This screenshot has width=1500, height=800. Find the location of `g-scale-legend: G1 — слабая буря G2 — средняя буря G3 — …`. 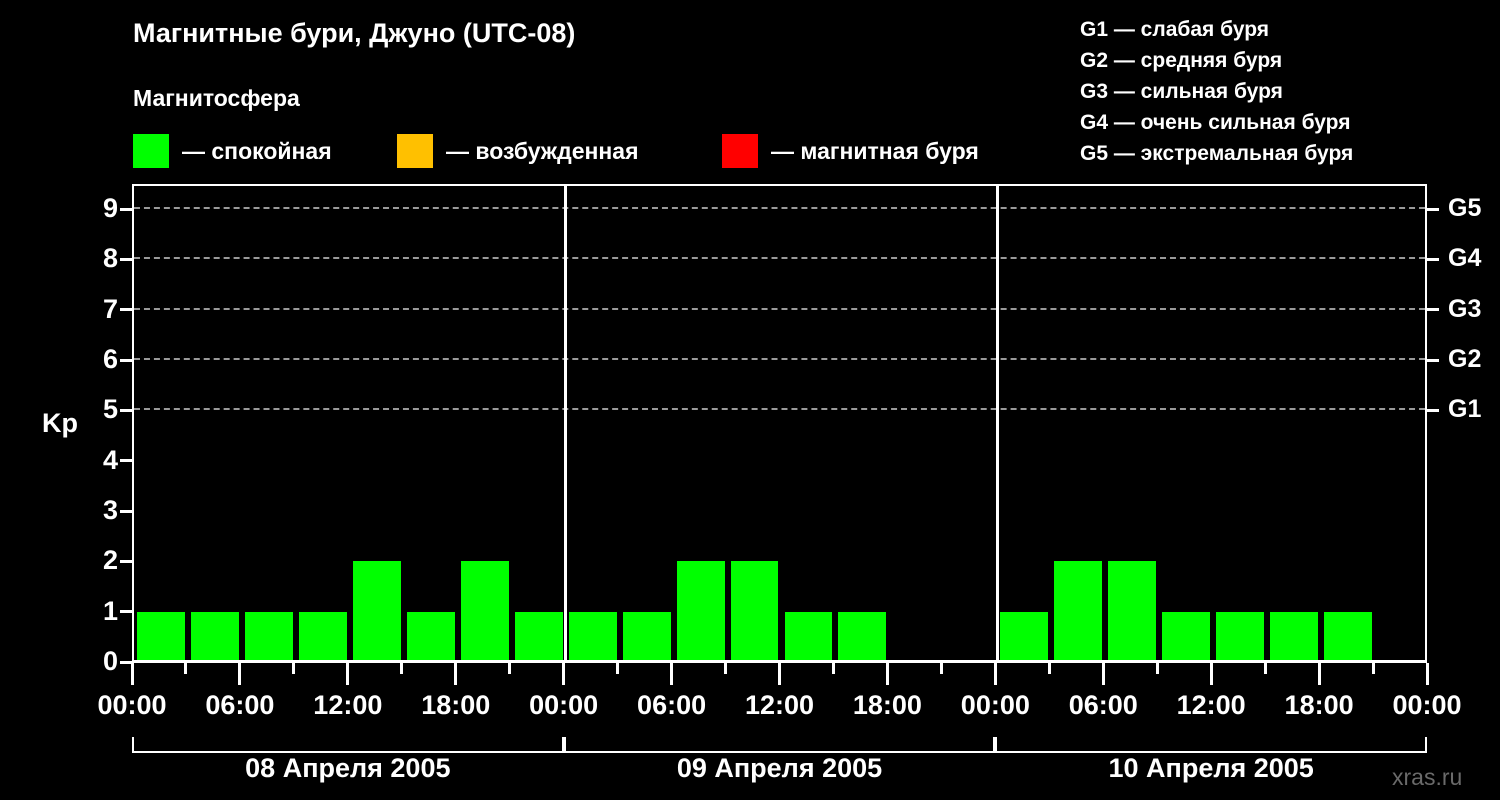

g-scale-legend: G1 — слабая буря G2 — средняя буря G3 — … is located at coordinates (1216, 91).